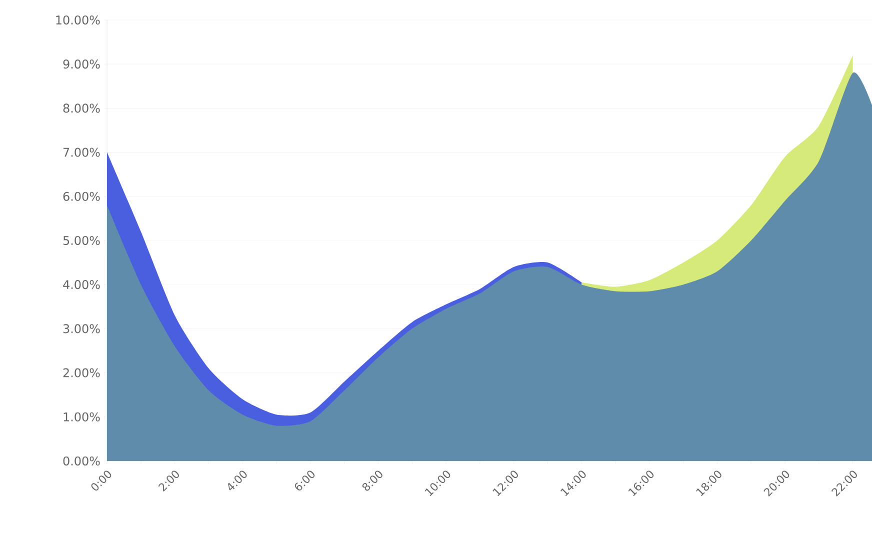 This screenshot has height=533, width=872. I want to click on y-tick-label: 2.00%, so click(81, 373).